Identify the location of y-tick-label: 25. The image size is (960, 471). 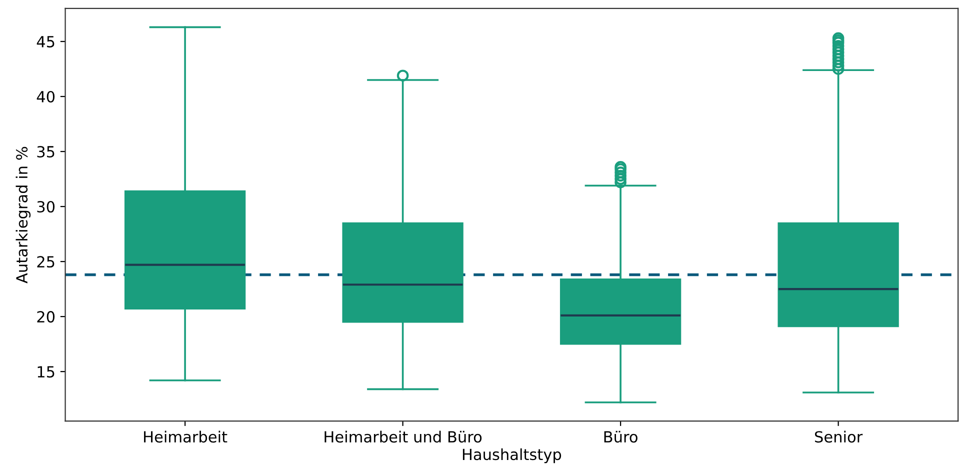
(45, 262).